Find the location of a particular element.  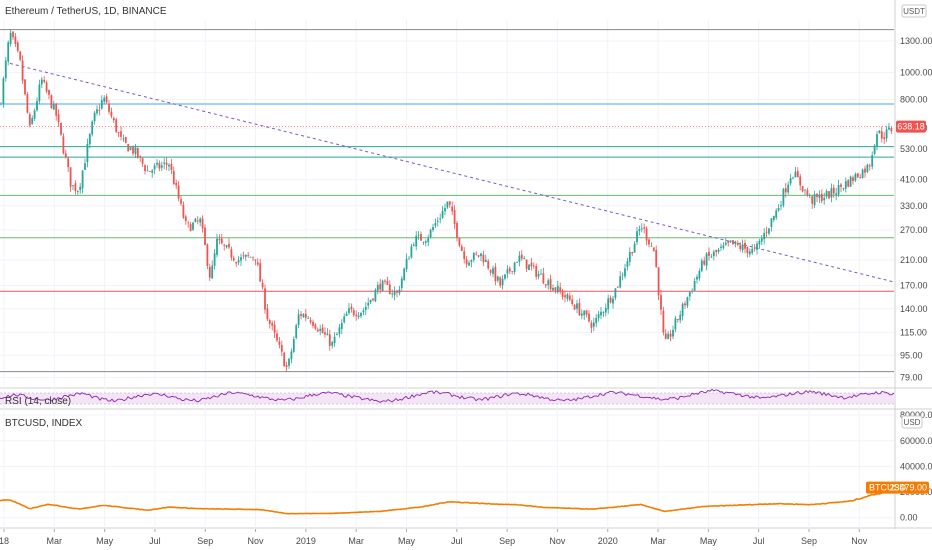

btc-last-badge is located at coordinates (897, 487).